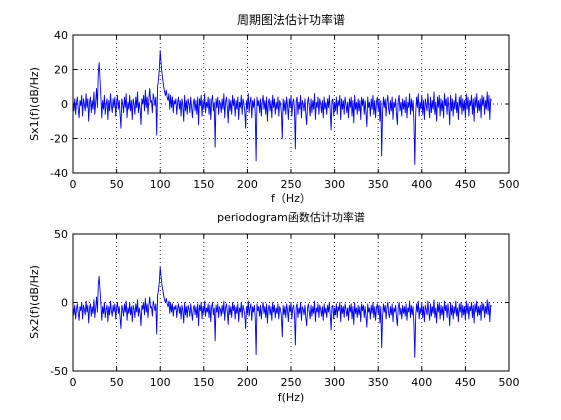  Describe the element at coordinates (34, 302) in the screenshot. I see `y-axis-label-bottom: Sx2(f)(dB/Hz)` at that location.